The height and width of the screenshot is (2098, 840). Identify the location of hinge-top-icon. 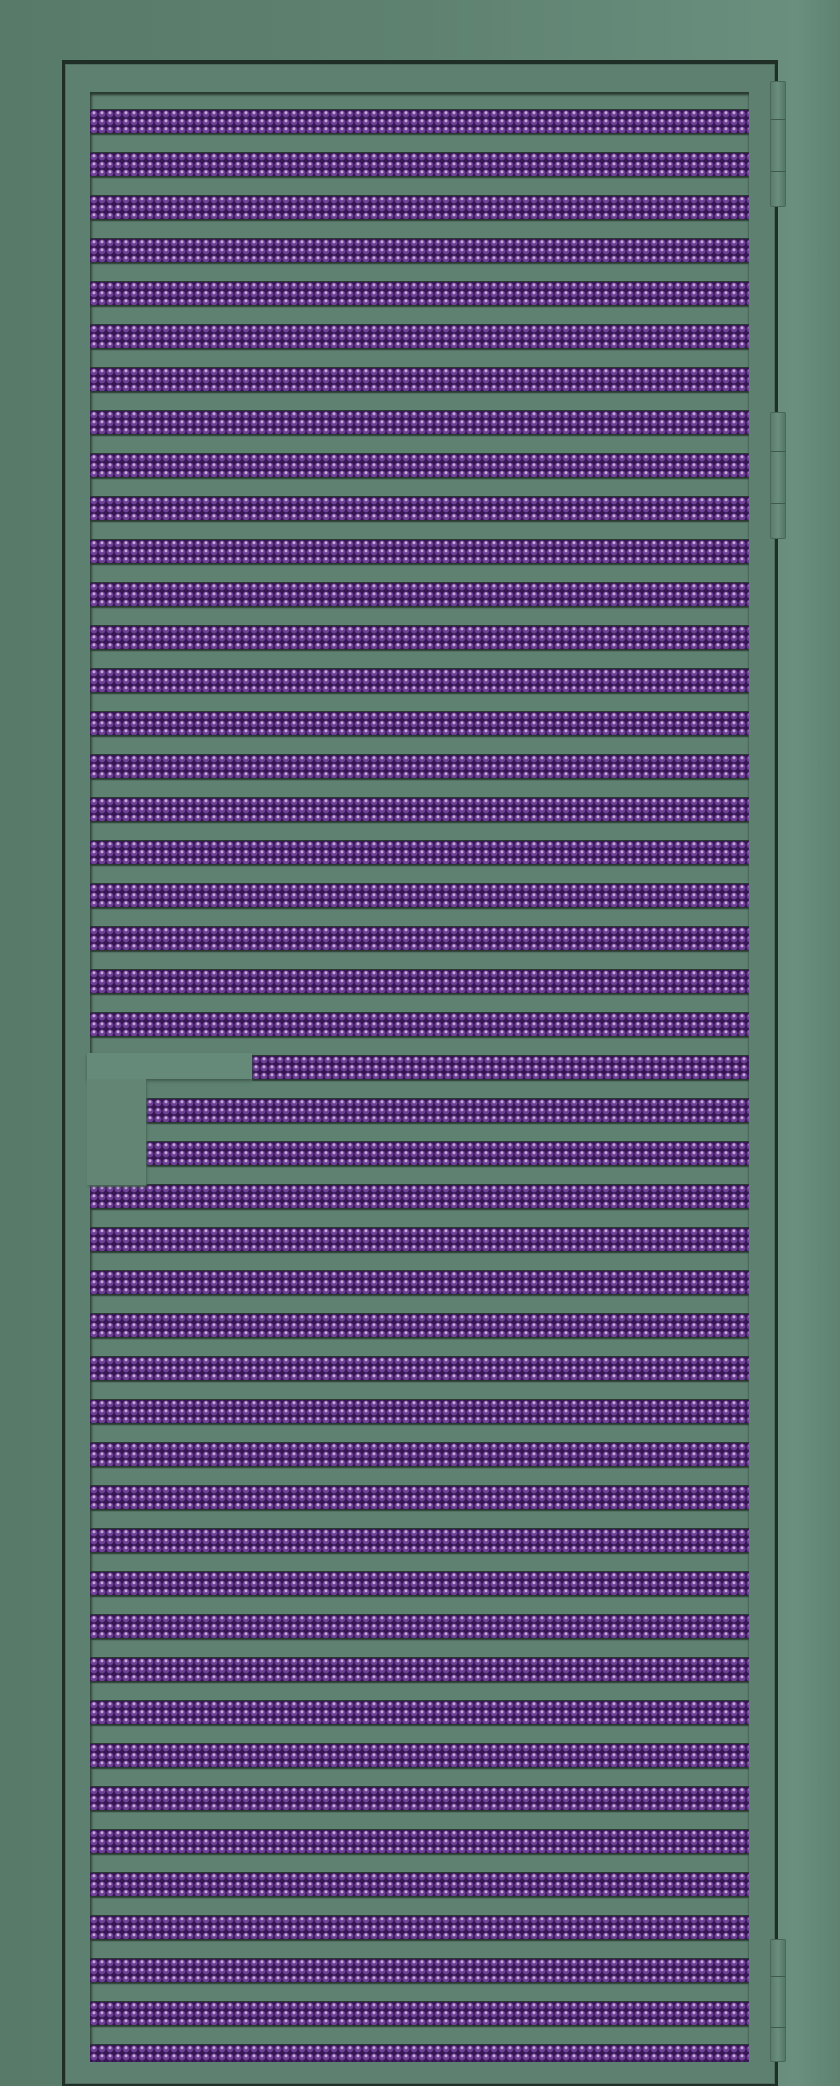
(778, 144).